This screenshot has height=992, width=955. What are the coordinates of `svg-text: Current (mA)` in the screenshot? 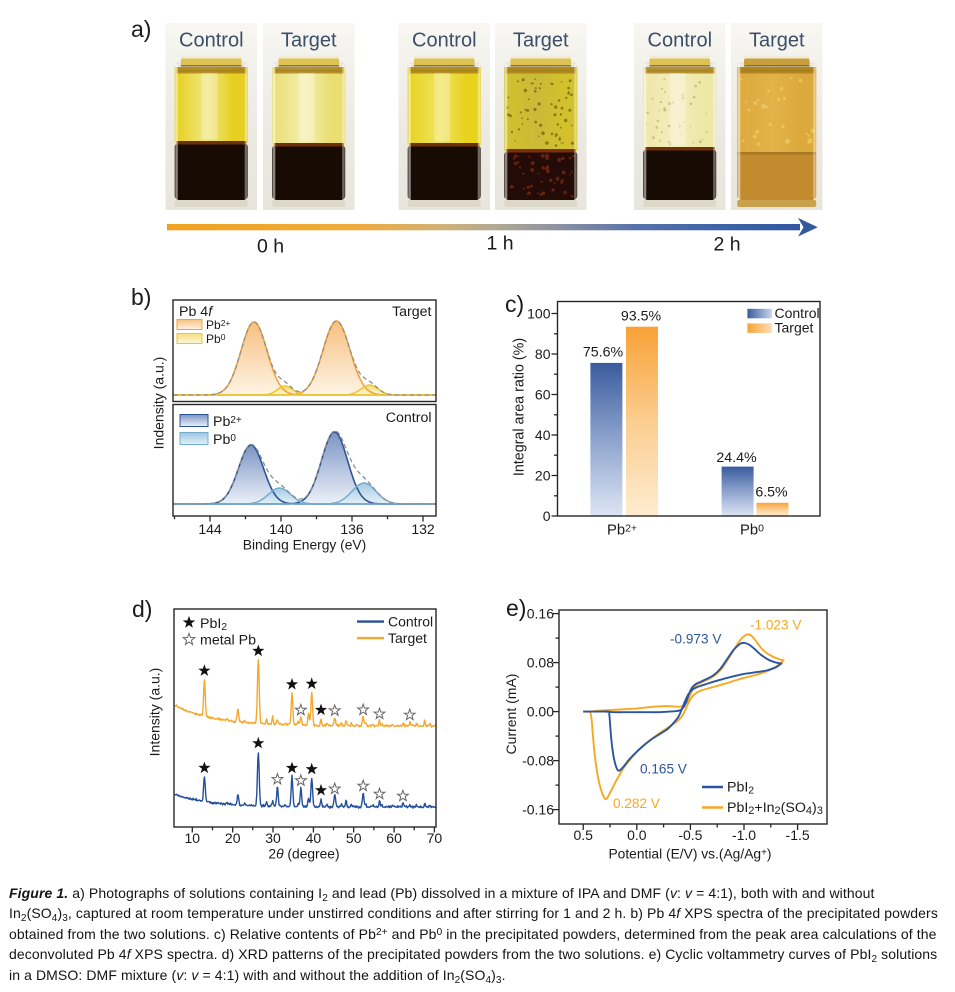 It's located at (511, 714).